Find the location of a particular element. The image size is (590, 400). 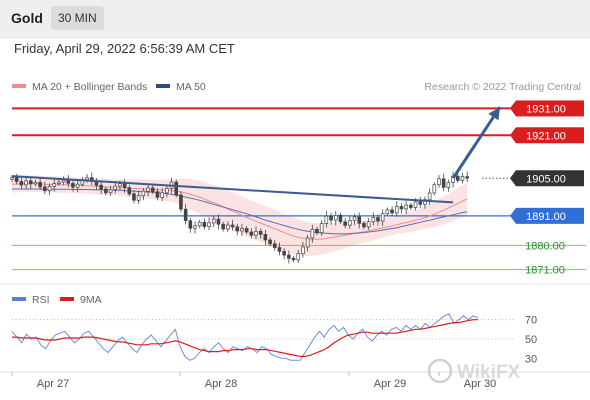

legend-label: MA 50 is located at coordinates (191, 87).